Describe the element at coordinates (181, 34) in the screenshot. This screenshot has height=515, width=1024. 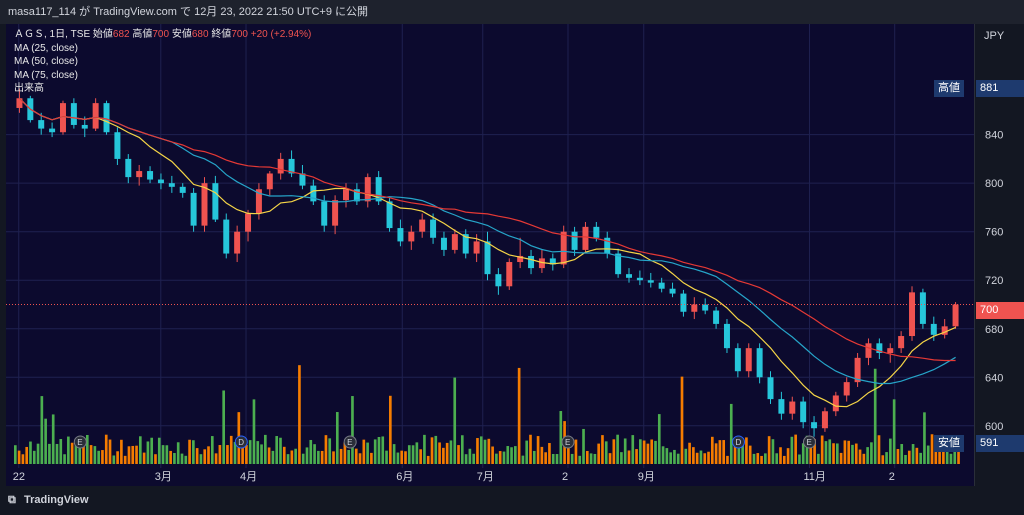
I see `legend-low-label: 安値` at that location.